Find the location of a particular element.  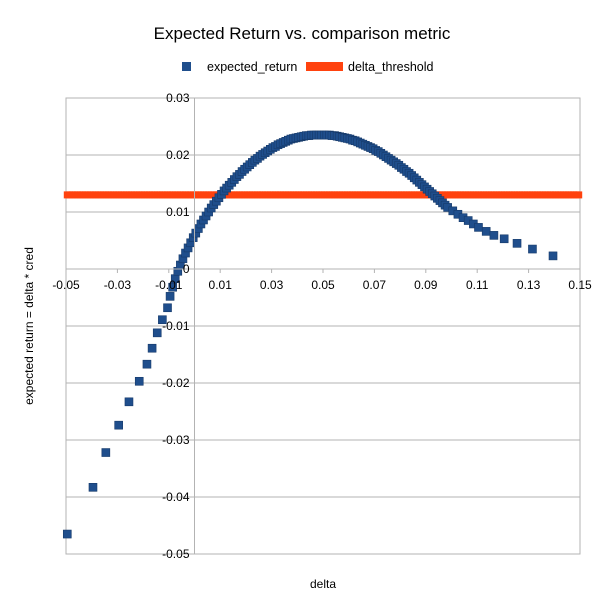

y-axis-ticks: 0.03 0.02 0.01 0 -0.01 -0.02 -0.03 -0.04 -0.05 is located at coordinates (178, 326).